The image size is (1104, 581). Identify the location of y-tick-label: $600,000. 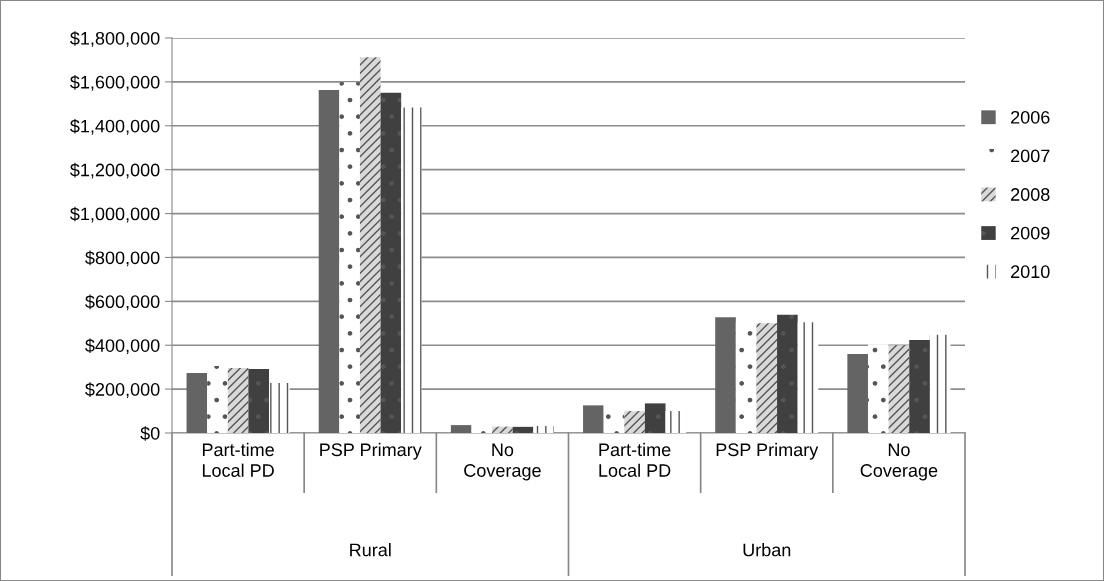
(122, 302).